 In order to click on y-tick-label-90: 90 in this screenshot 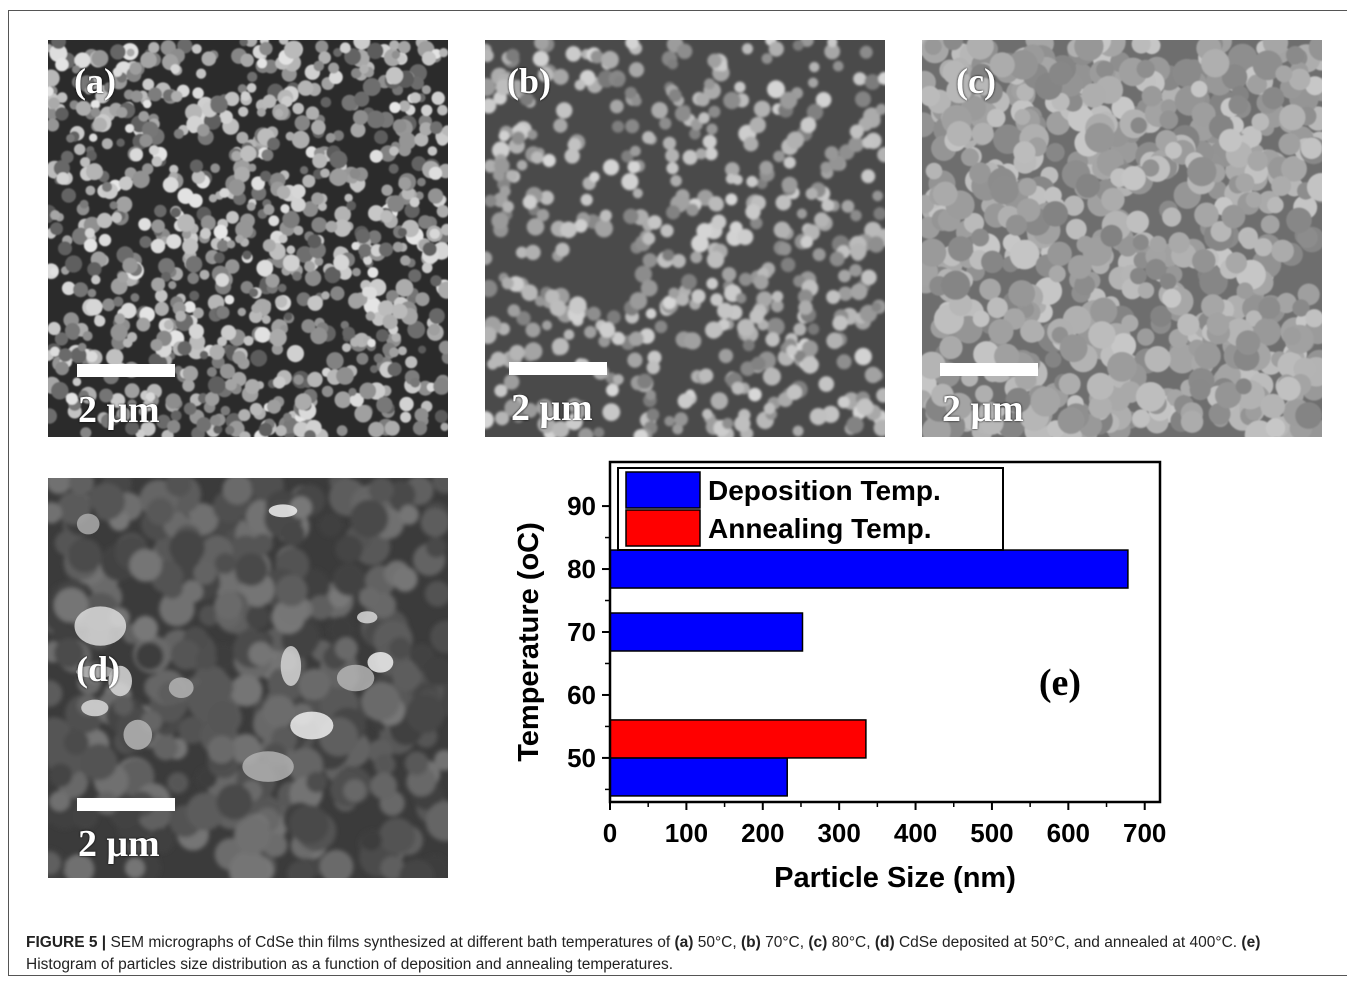, I will do `click(581, 506)`.